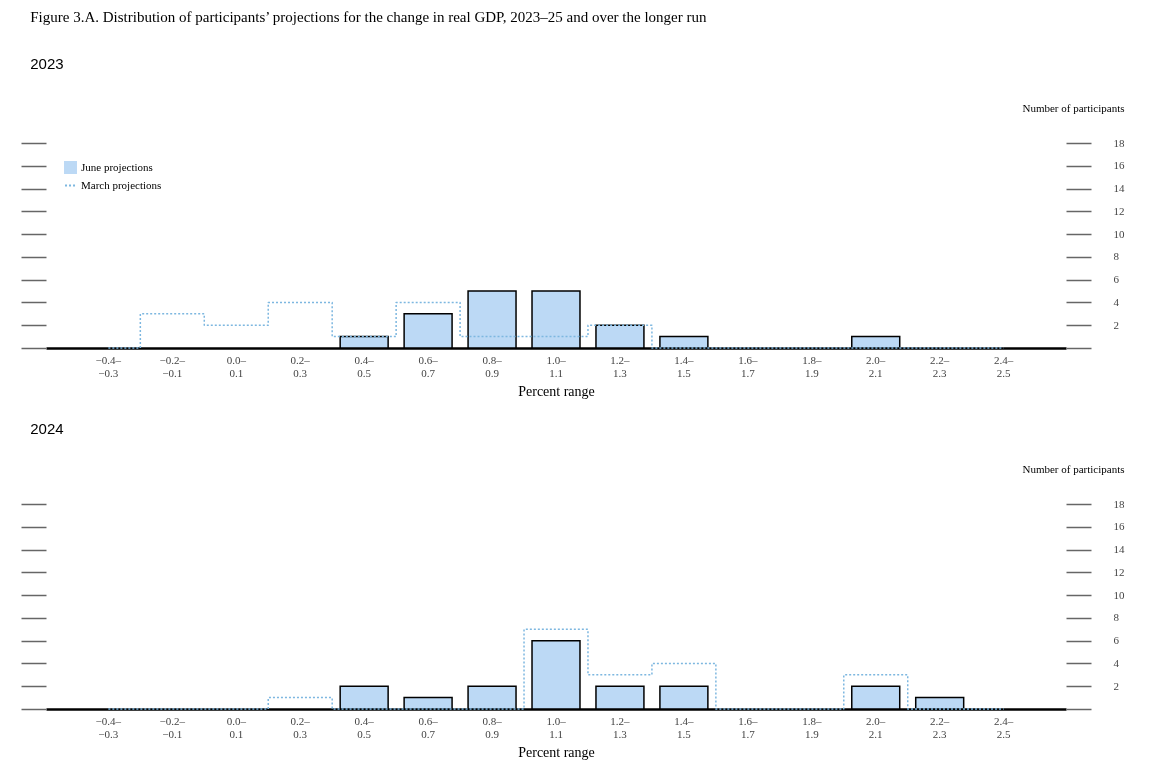 The image size is (1159, 783). What do you see at coordinates (117, 166) in the screenshot?
I see `legend-label: June projections` at bounding box center [117, 166].